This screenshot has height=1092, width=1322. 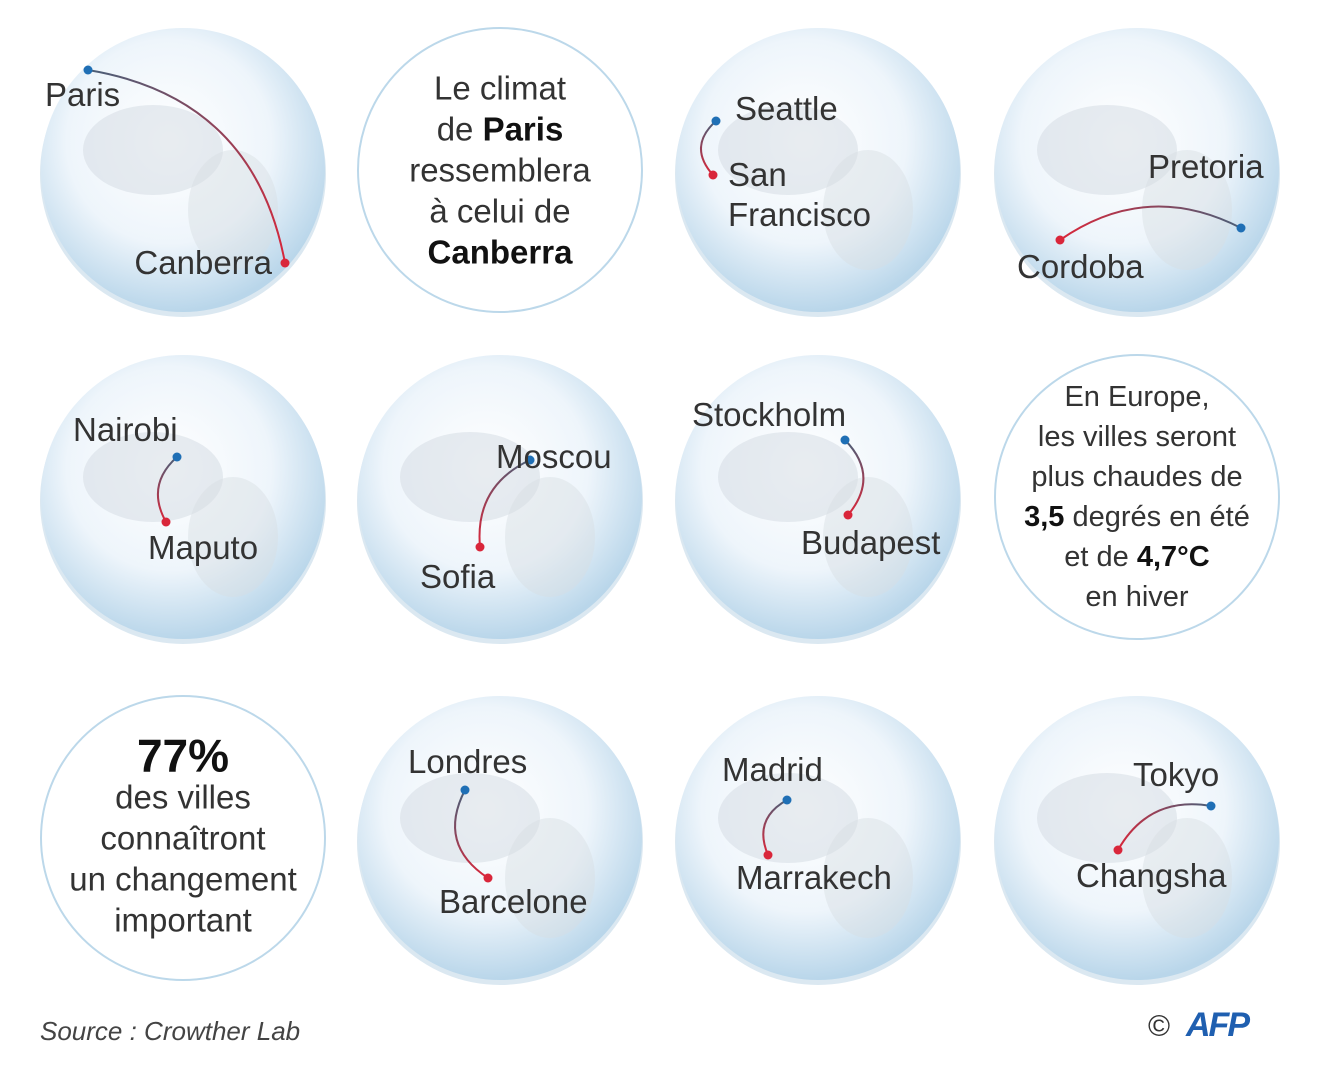 What do you see at coordinates (554, 456) in the screenshot?
I see `city-label: Moscou` at bounding box center [554, 456].